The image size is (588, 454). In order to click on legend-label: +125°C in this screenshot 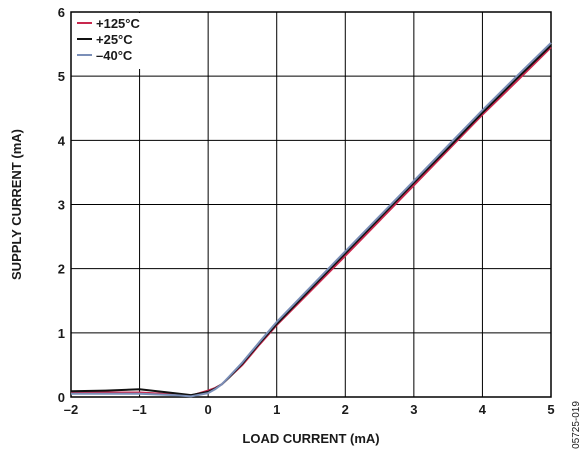, I will do `click(118, 23)`.